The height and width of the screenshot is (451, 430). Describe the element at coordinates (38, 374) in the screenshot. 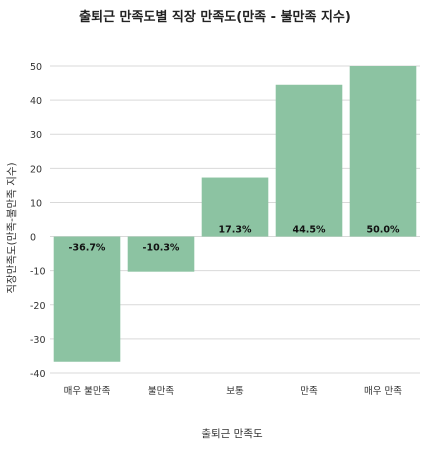

I see `y-tick-label: -40` at that location.